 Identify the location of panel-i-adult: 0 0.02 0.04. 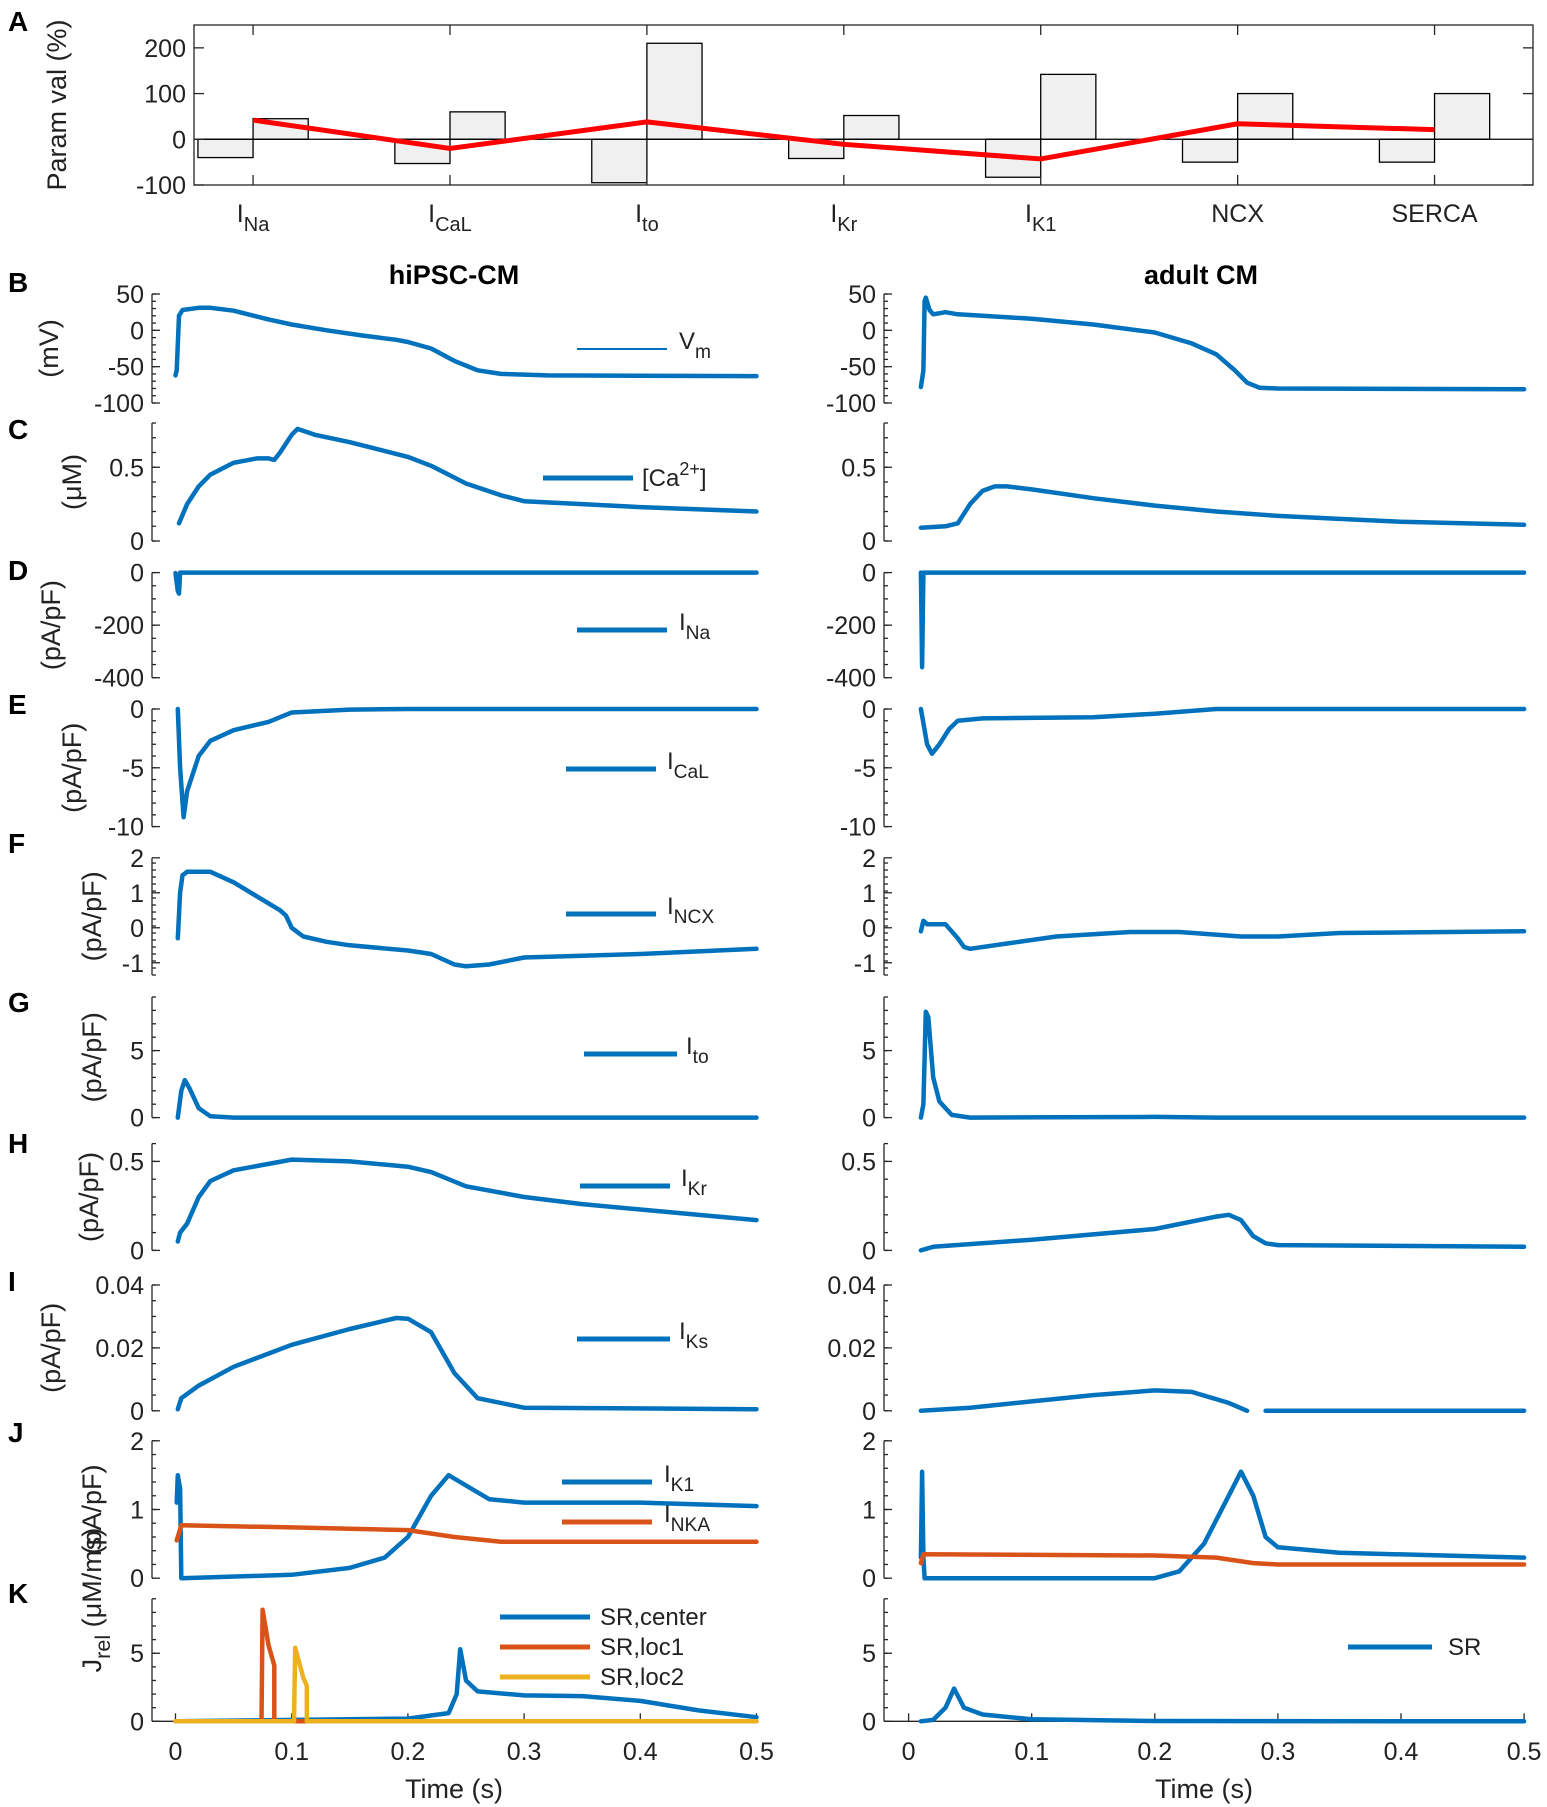
(1177, 1349).